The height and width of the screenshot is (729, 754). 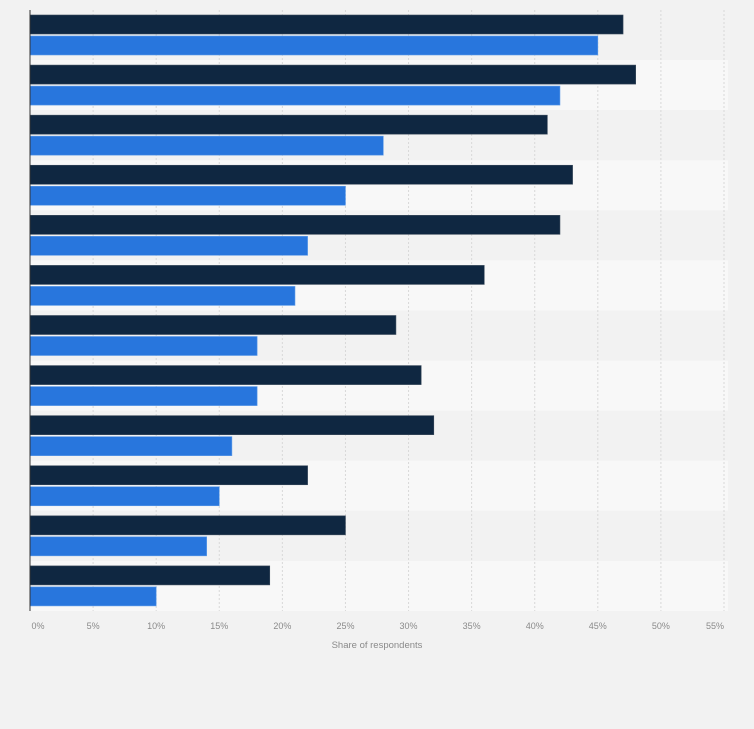 What do you see at coordinates (219, 626) in the screenshot?
I see `x-tick-label: 15%` at bounding box center [219, 626].